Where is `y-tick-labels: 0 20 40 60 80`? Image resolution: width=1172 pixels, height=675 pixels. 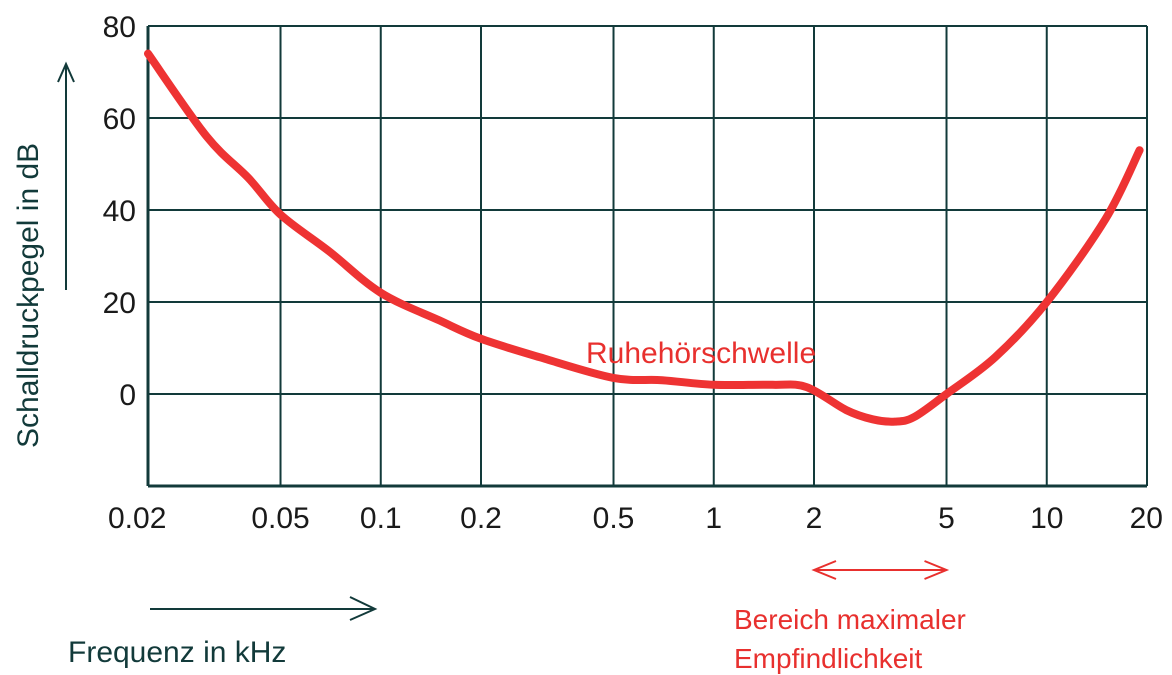
y-tick-labels: 0 20 40 60 80 is located at coordinates (119, 211).